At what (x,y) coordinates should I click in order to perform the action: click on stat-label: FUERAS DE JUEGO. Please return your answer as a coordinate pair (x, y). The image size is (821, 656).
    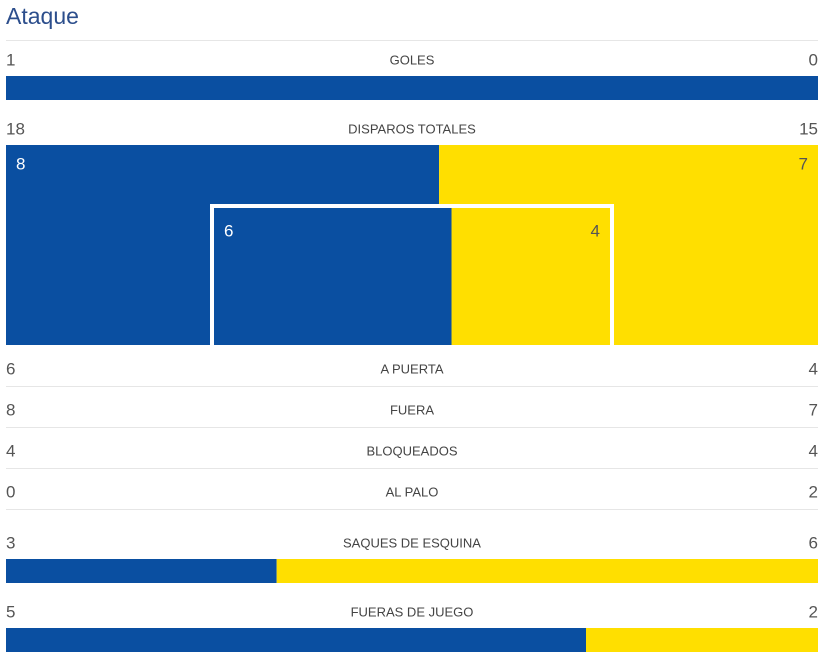
    Looking at the image, I should click on (412, 611).